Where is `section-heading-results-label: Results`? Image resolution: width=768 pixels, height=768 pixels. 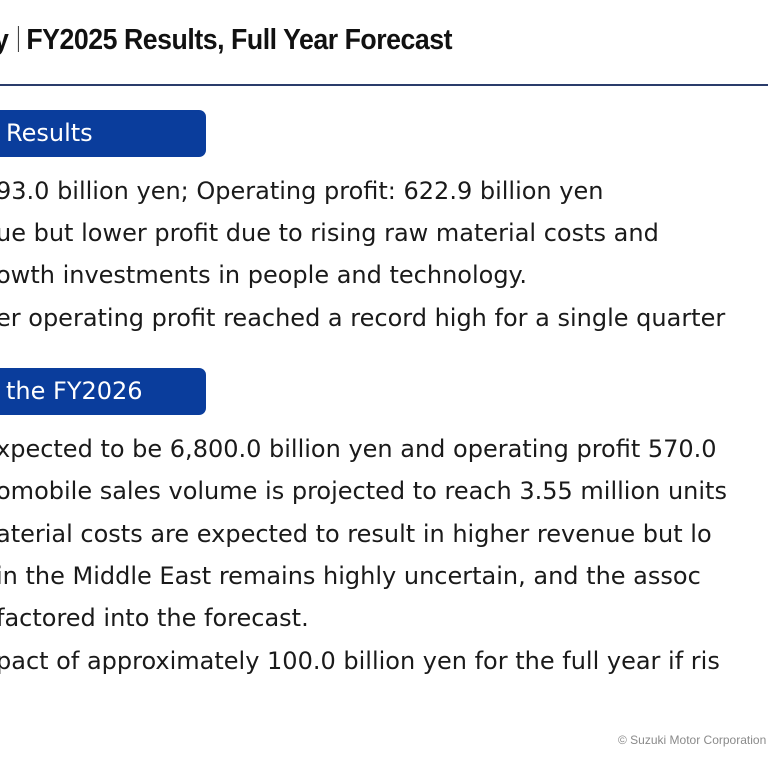 section-heading-results-label: Results is located at coordinates (49, 133).